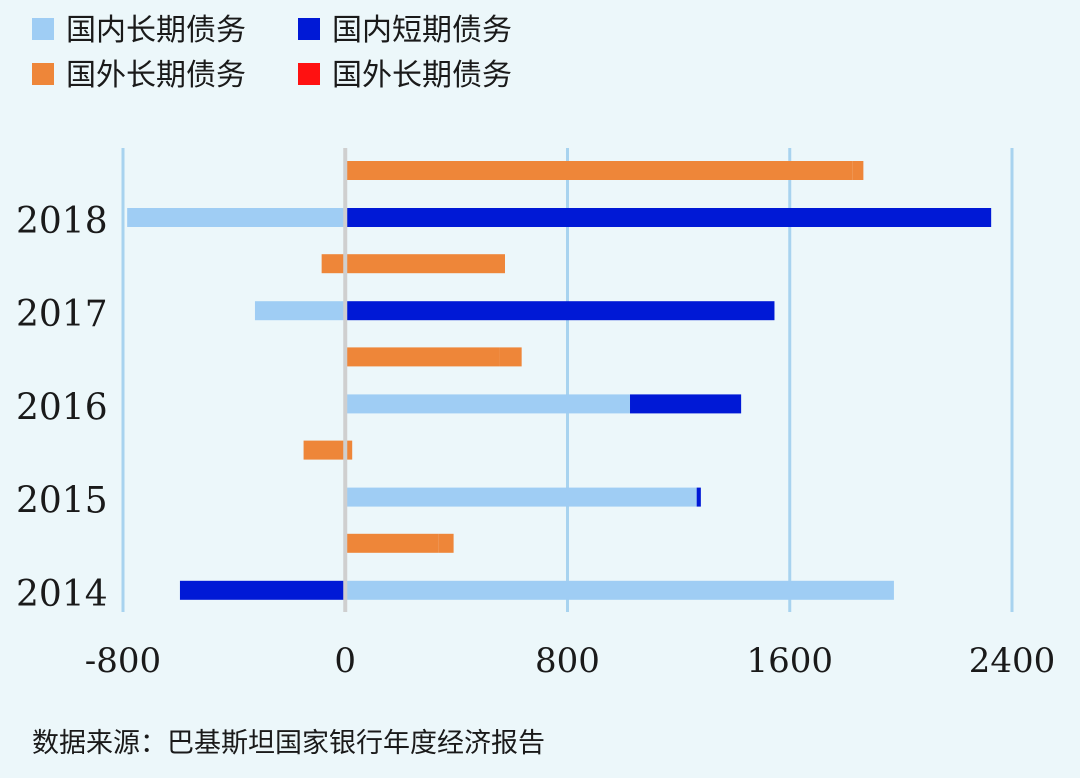 The image size is (1080, 778). What do you see at coordinates (345, 661) in the screenshot?
I see `x-tick-label: 0` at bounding box center [345, 661].